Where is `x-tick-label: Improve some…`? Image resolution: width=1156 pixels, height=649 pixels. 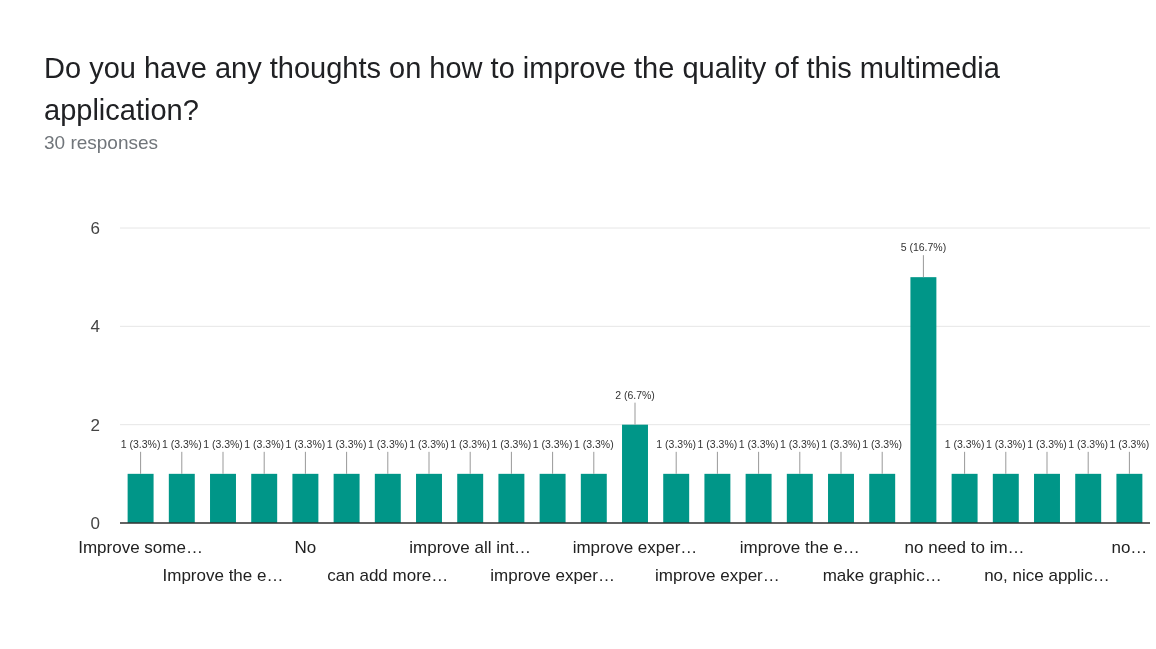
x-tick-label: Improve some… is located at coordinates (140, 547).